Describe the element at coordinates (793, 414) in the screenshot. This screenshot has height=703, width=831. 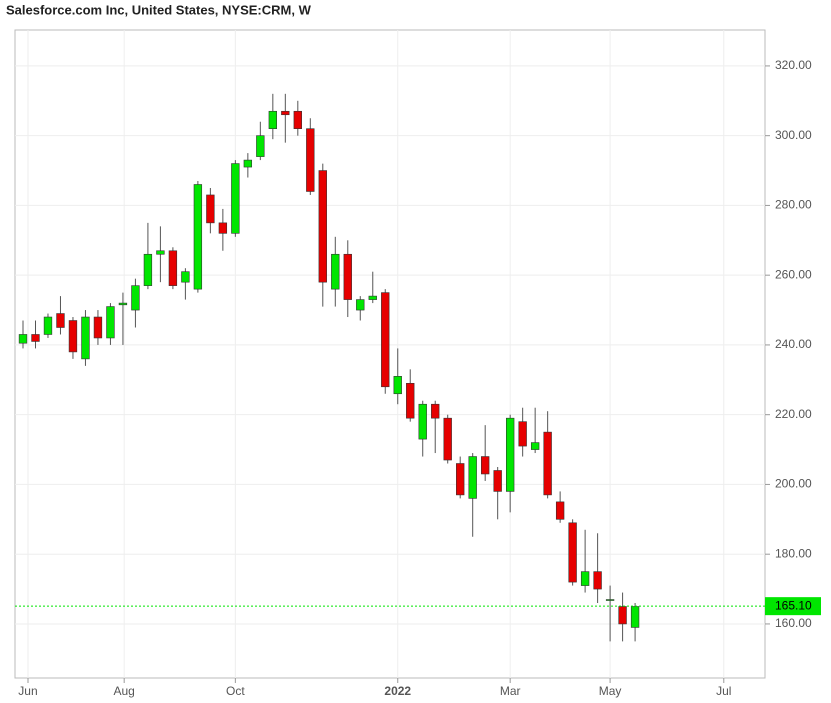
I see `y-tick-label: 220.00` at that location.